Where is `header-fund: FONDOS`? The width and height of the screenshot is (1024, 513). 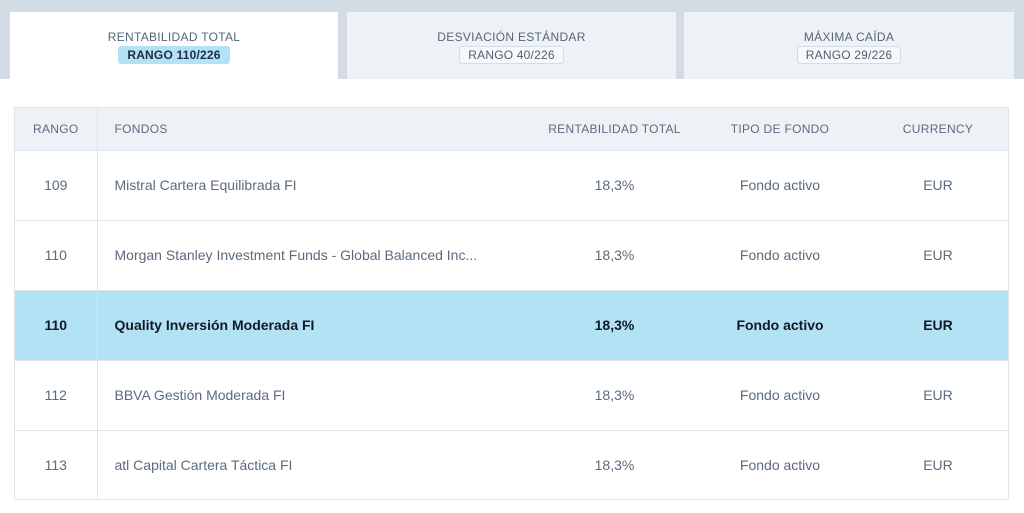
header-fund: FONDOS is located at coordinates (317, 129).